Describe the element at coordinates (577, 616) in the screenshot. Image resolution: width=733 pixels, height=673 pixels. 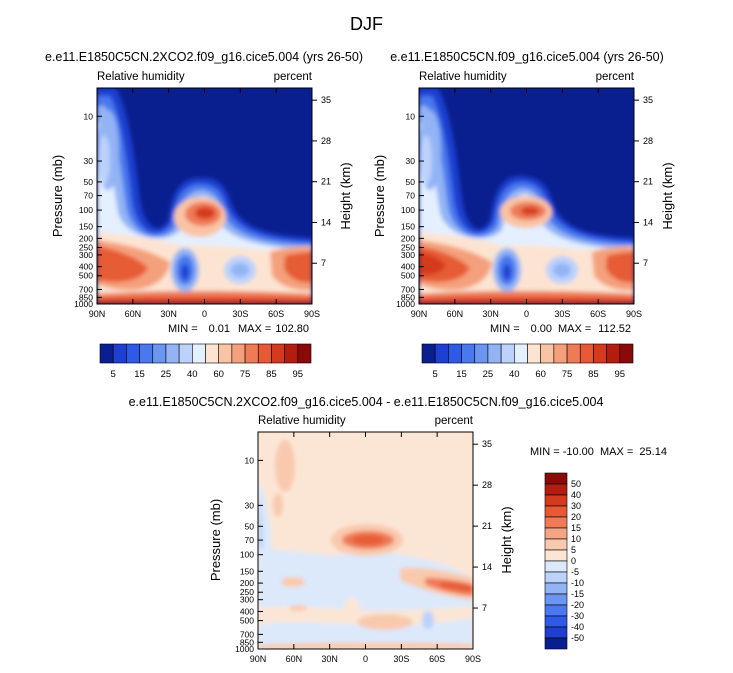
I see `colorbar-label: -30` at that location.